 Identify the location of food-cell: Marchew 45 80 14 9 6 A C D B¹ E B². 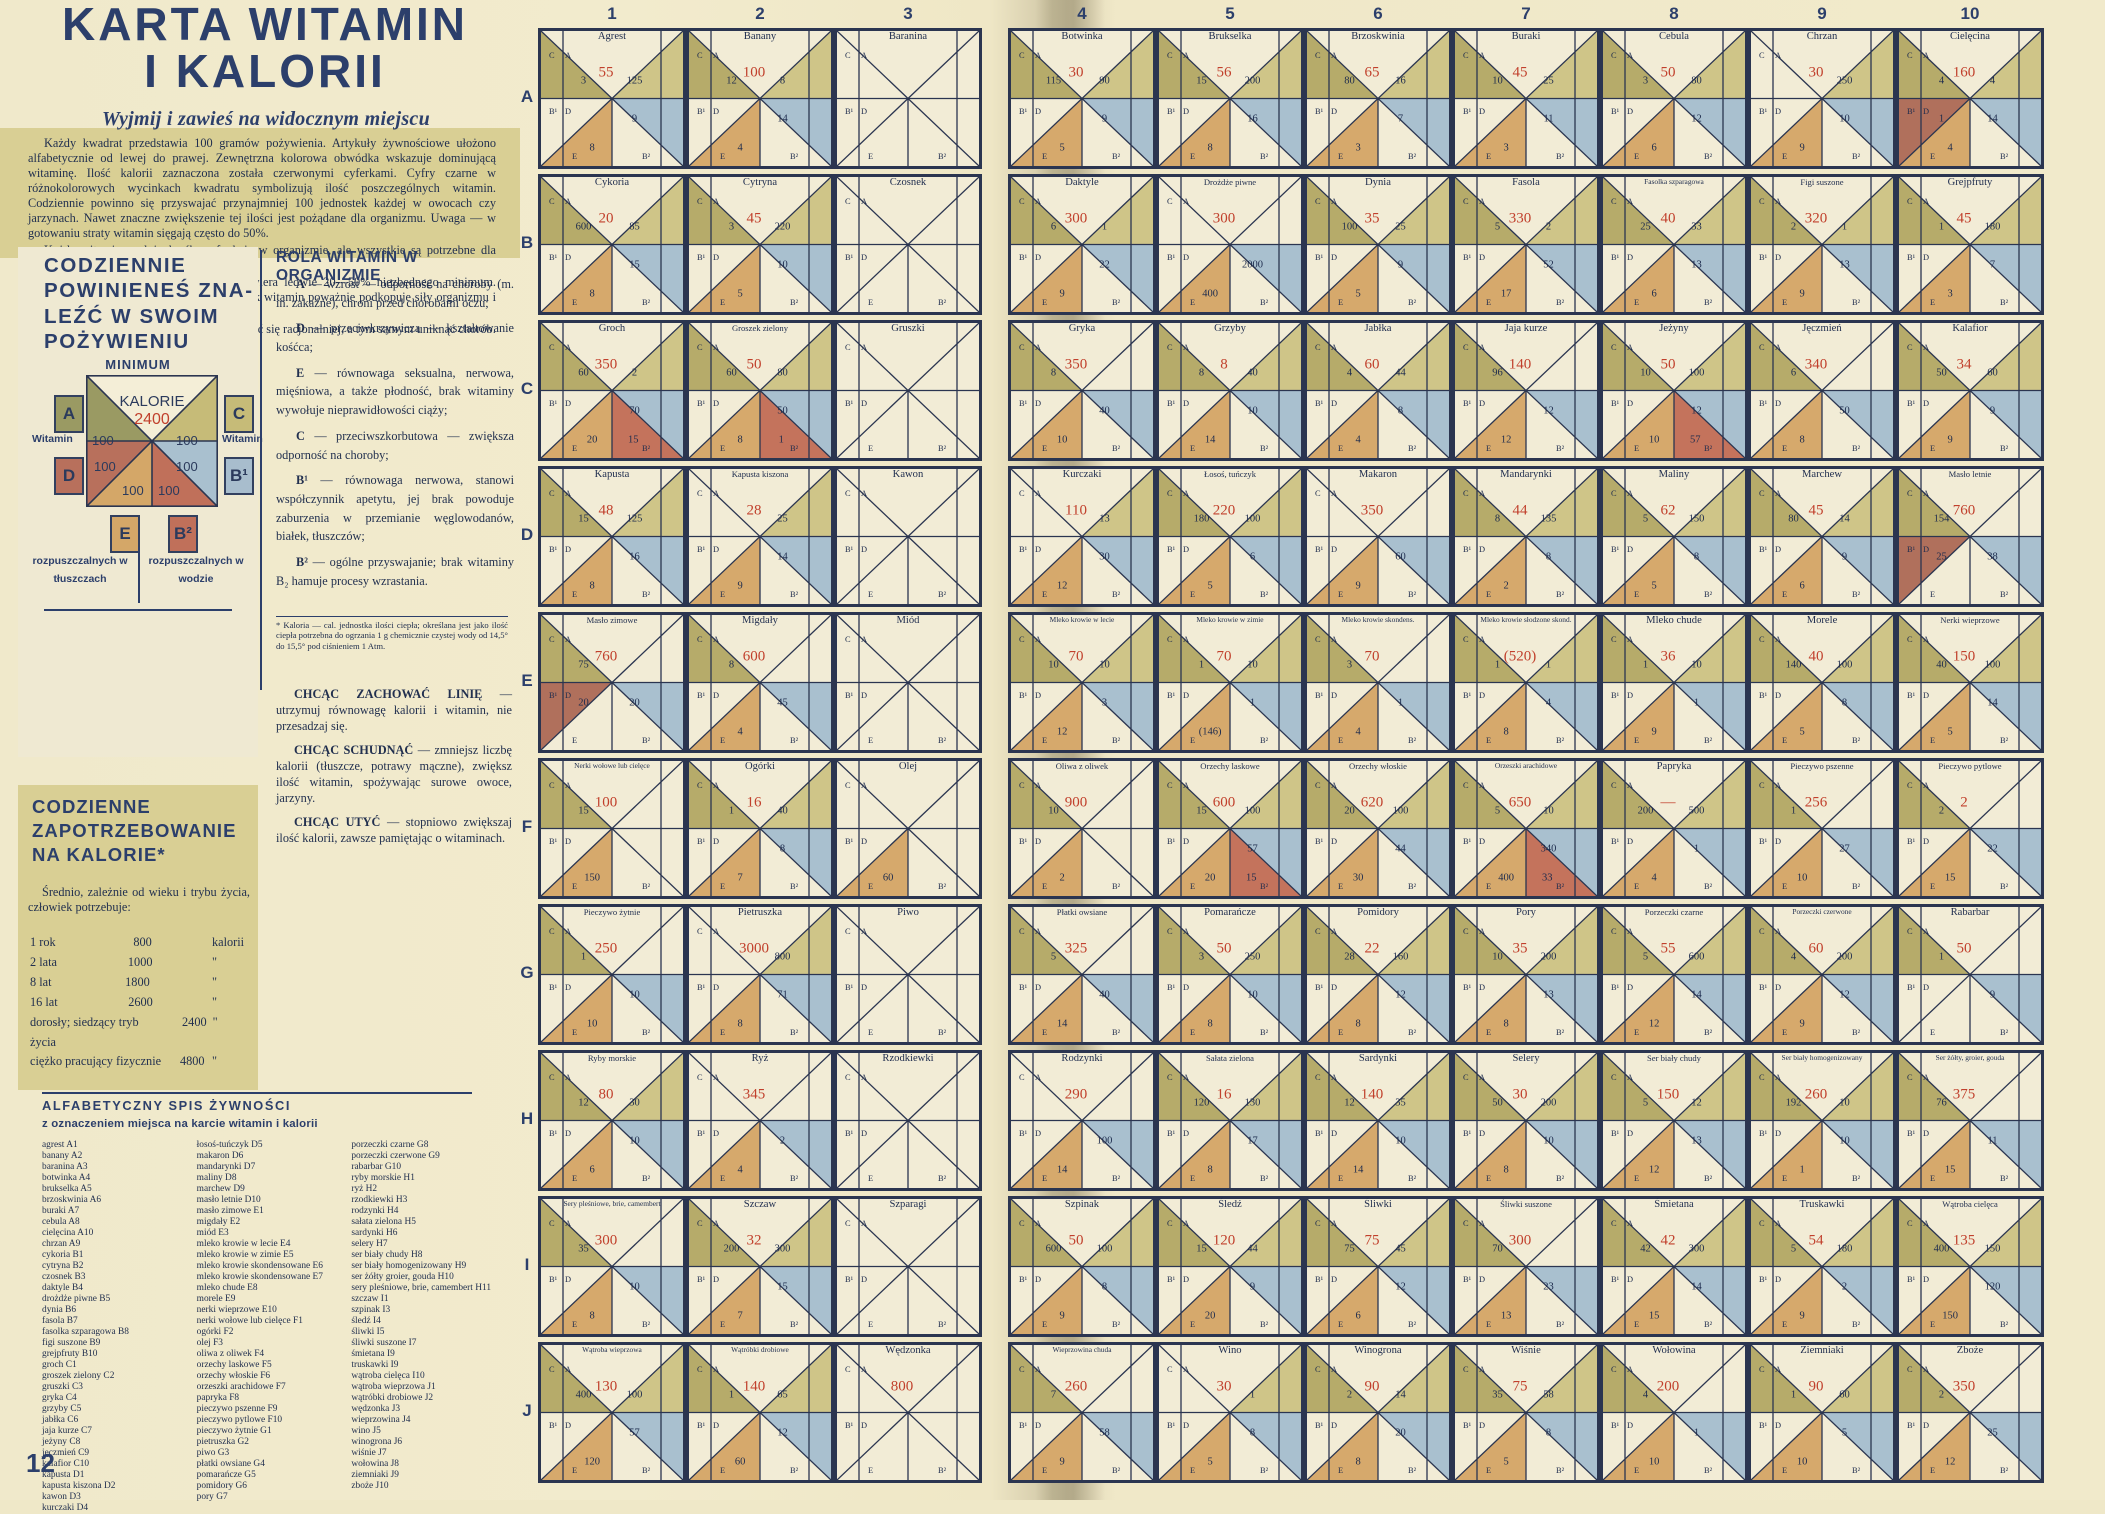
(1822, 536).